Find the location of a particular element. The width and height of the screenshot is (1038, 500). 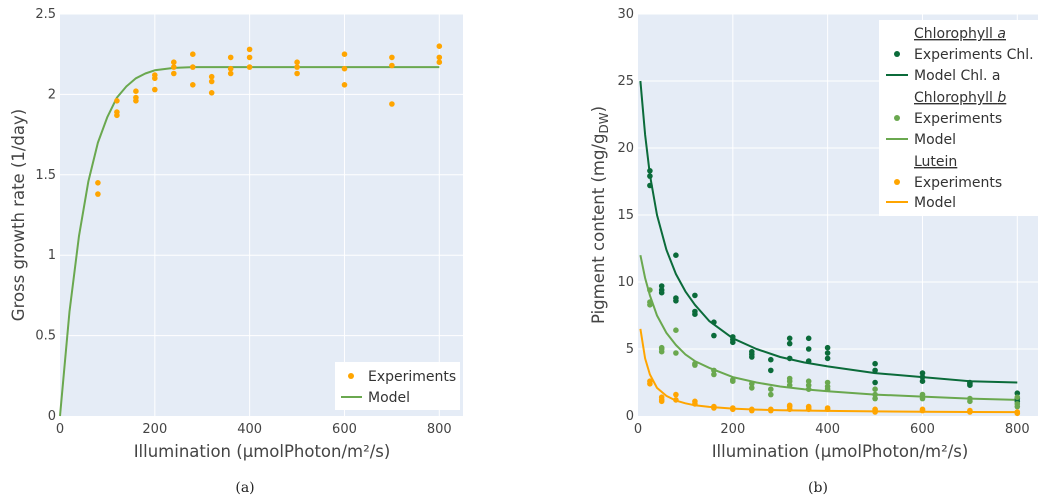

chart-b-legend-chl-a-experiments-label: Experiments Chl. a is located at coordinates (976, 55).